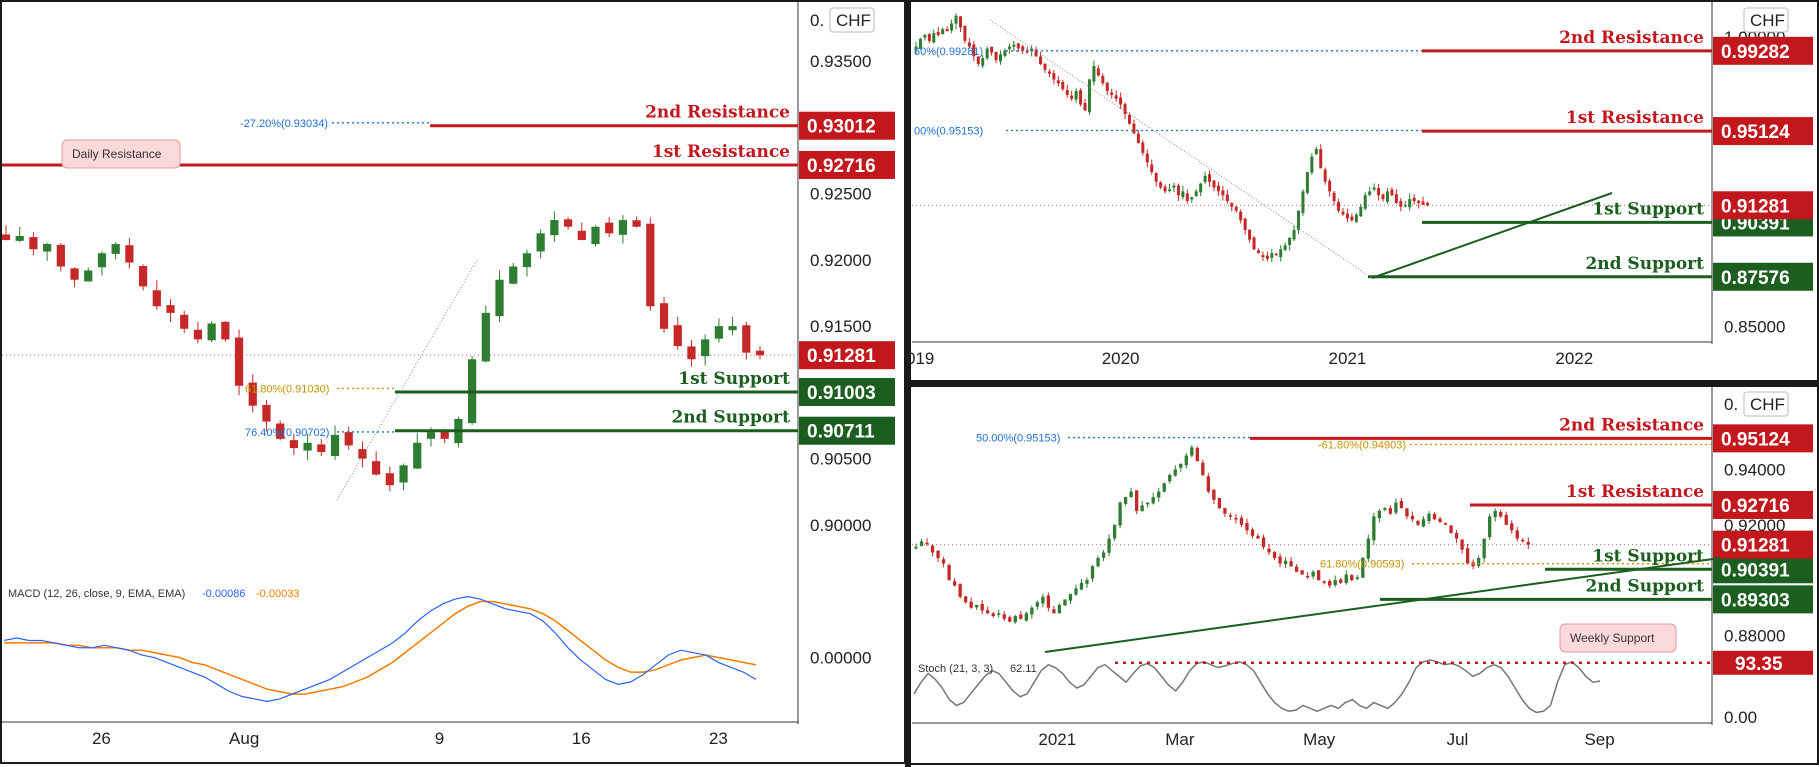  What do you see at coordinates (1492, 235) in the screenshot?
I see `trendline` at bounding box center [1492, 235].